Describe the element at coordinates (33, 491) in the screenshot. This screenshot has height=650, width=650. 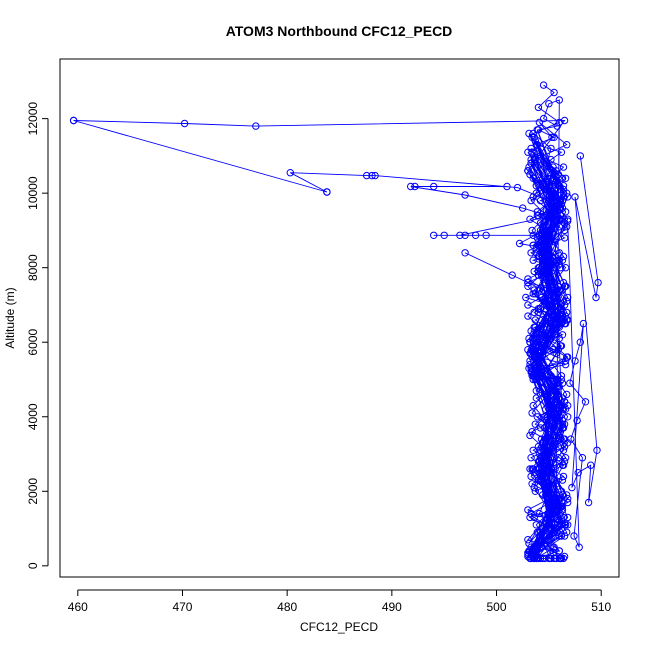
I see `y-tick-label-1: 2000` at that location.